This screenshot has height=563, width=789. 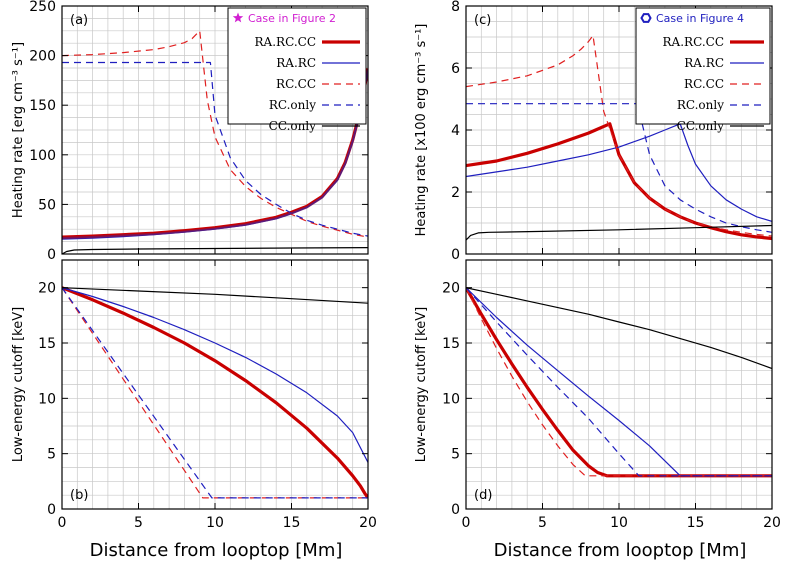 I want to click on y-tick-label: 100, so click(x=42, y=156).